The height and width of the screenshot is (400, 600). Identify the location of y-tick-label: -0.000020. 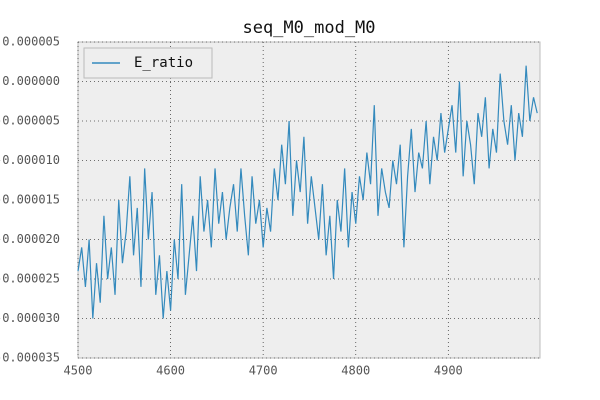
(30, 239).